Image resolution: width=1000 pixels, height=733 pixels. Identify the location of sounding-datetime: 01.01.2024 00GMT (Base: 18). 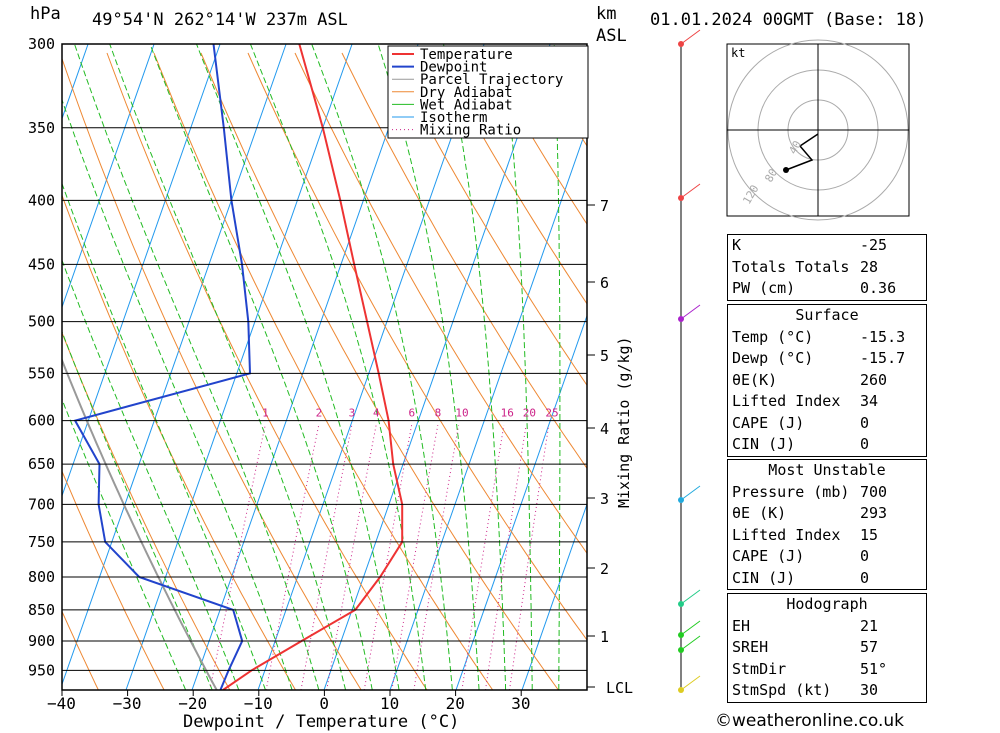
(788, 20).